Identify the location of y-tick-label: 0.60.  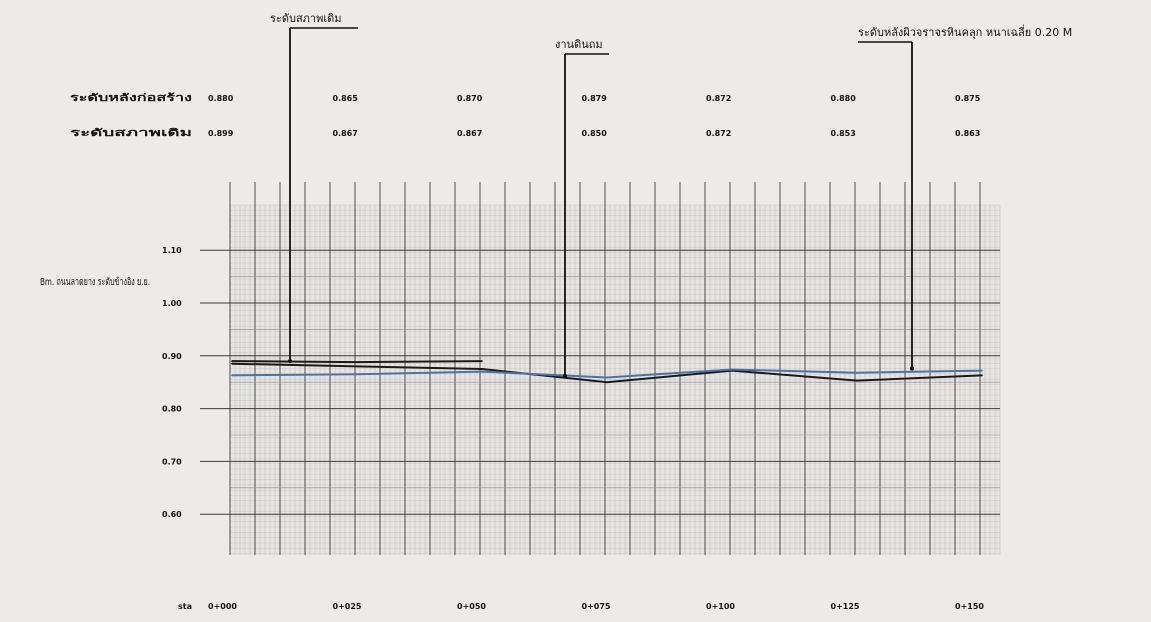
(172, 514).